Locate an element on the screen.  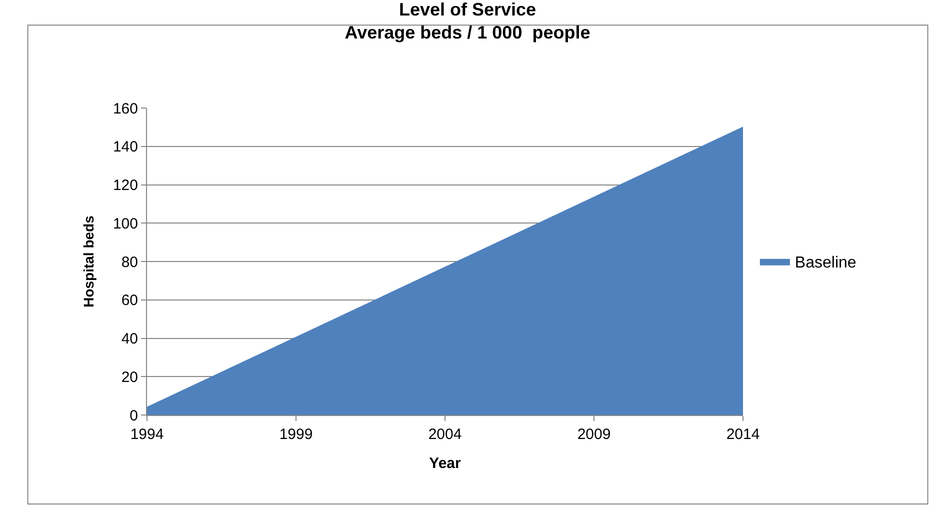
x-tick-label: 1994 is located at coordinates (147, 434).